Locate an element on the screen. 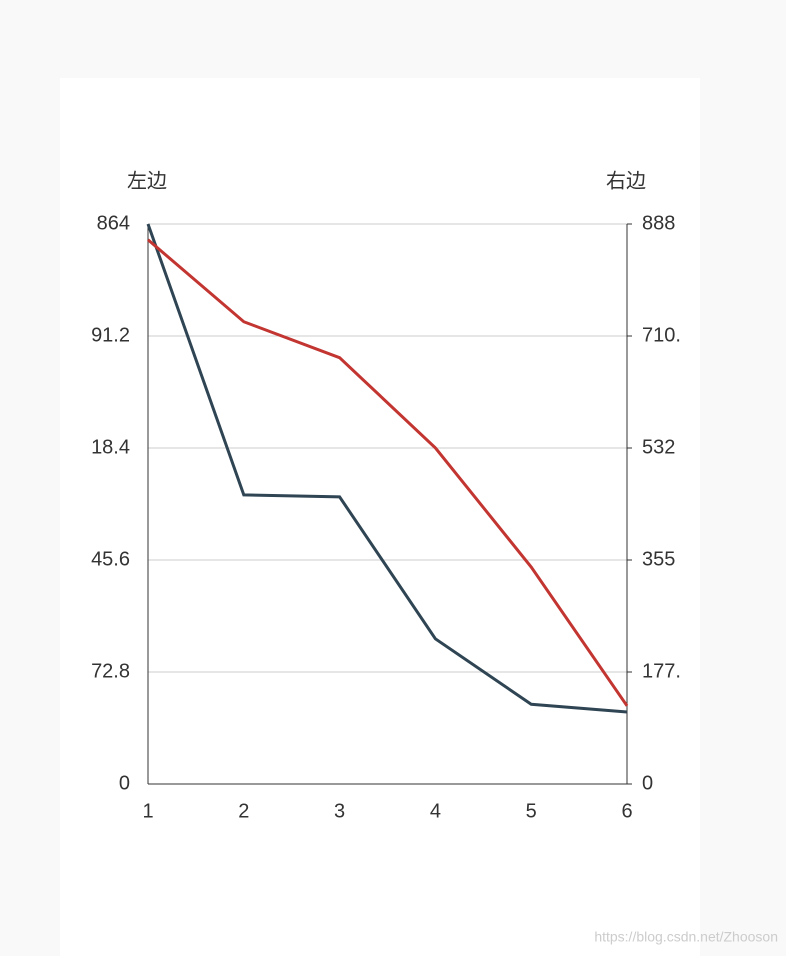 The height and width of the screenshot is (956, 786). watermark: https://blog.csdn.net/Zhooson is located at coordinates (686, 937).